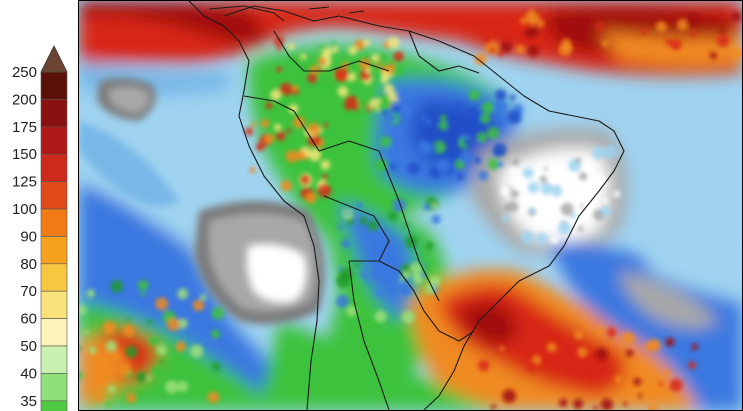 This screenshot has height=411, width=743. I want to click on pacific-dry-white, so click(277, 273).